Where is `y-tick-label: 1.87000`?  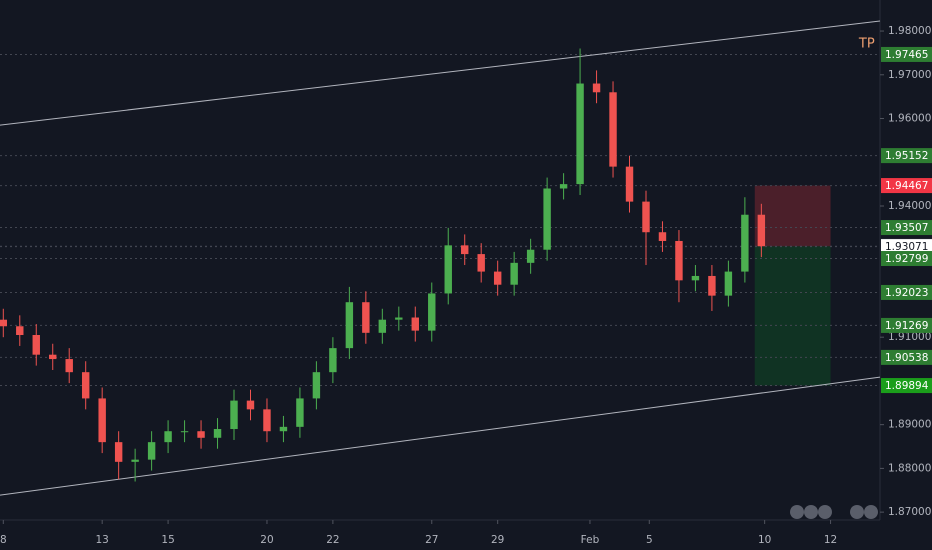 y-tick-label: 1.87000 is located at coordinates (909, 512).